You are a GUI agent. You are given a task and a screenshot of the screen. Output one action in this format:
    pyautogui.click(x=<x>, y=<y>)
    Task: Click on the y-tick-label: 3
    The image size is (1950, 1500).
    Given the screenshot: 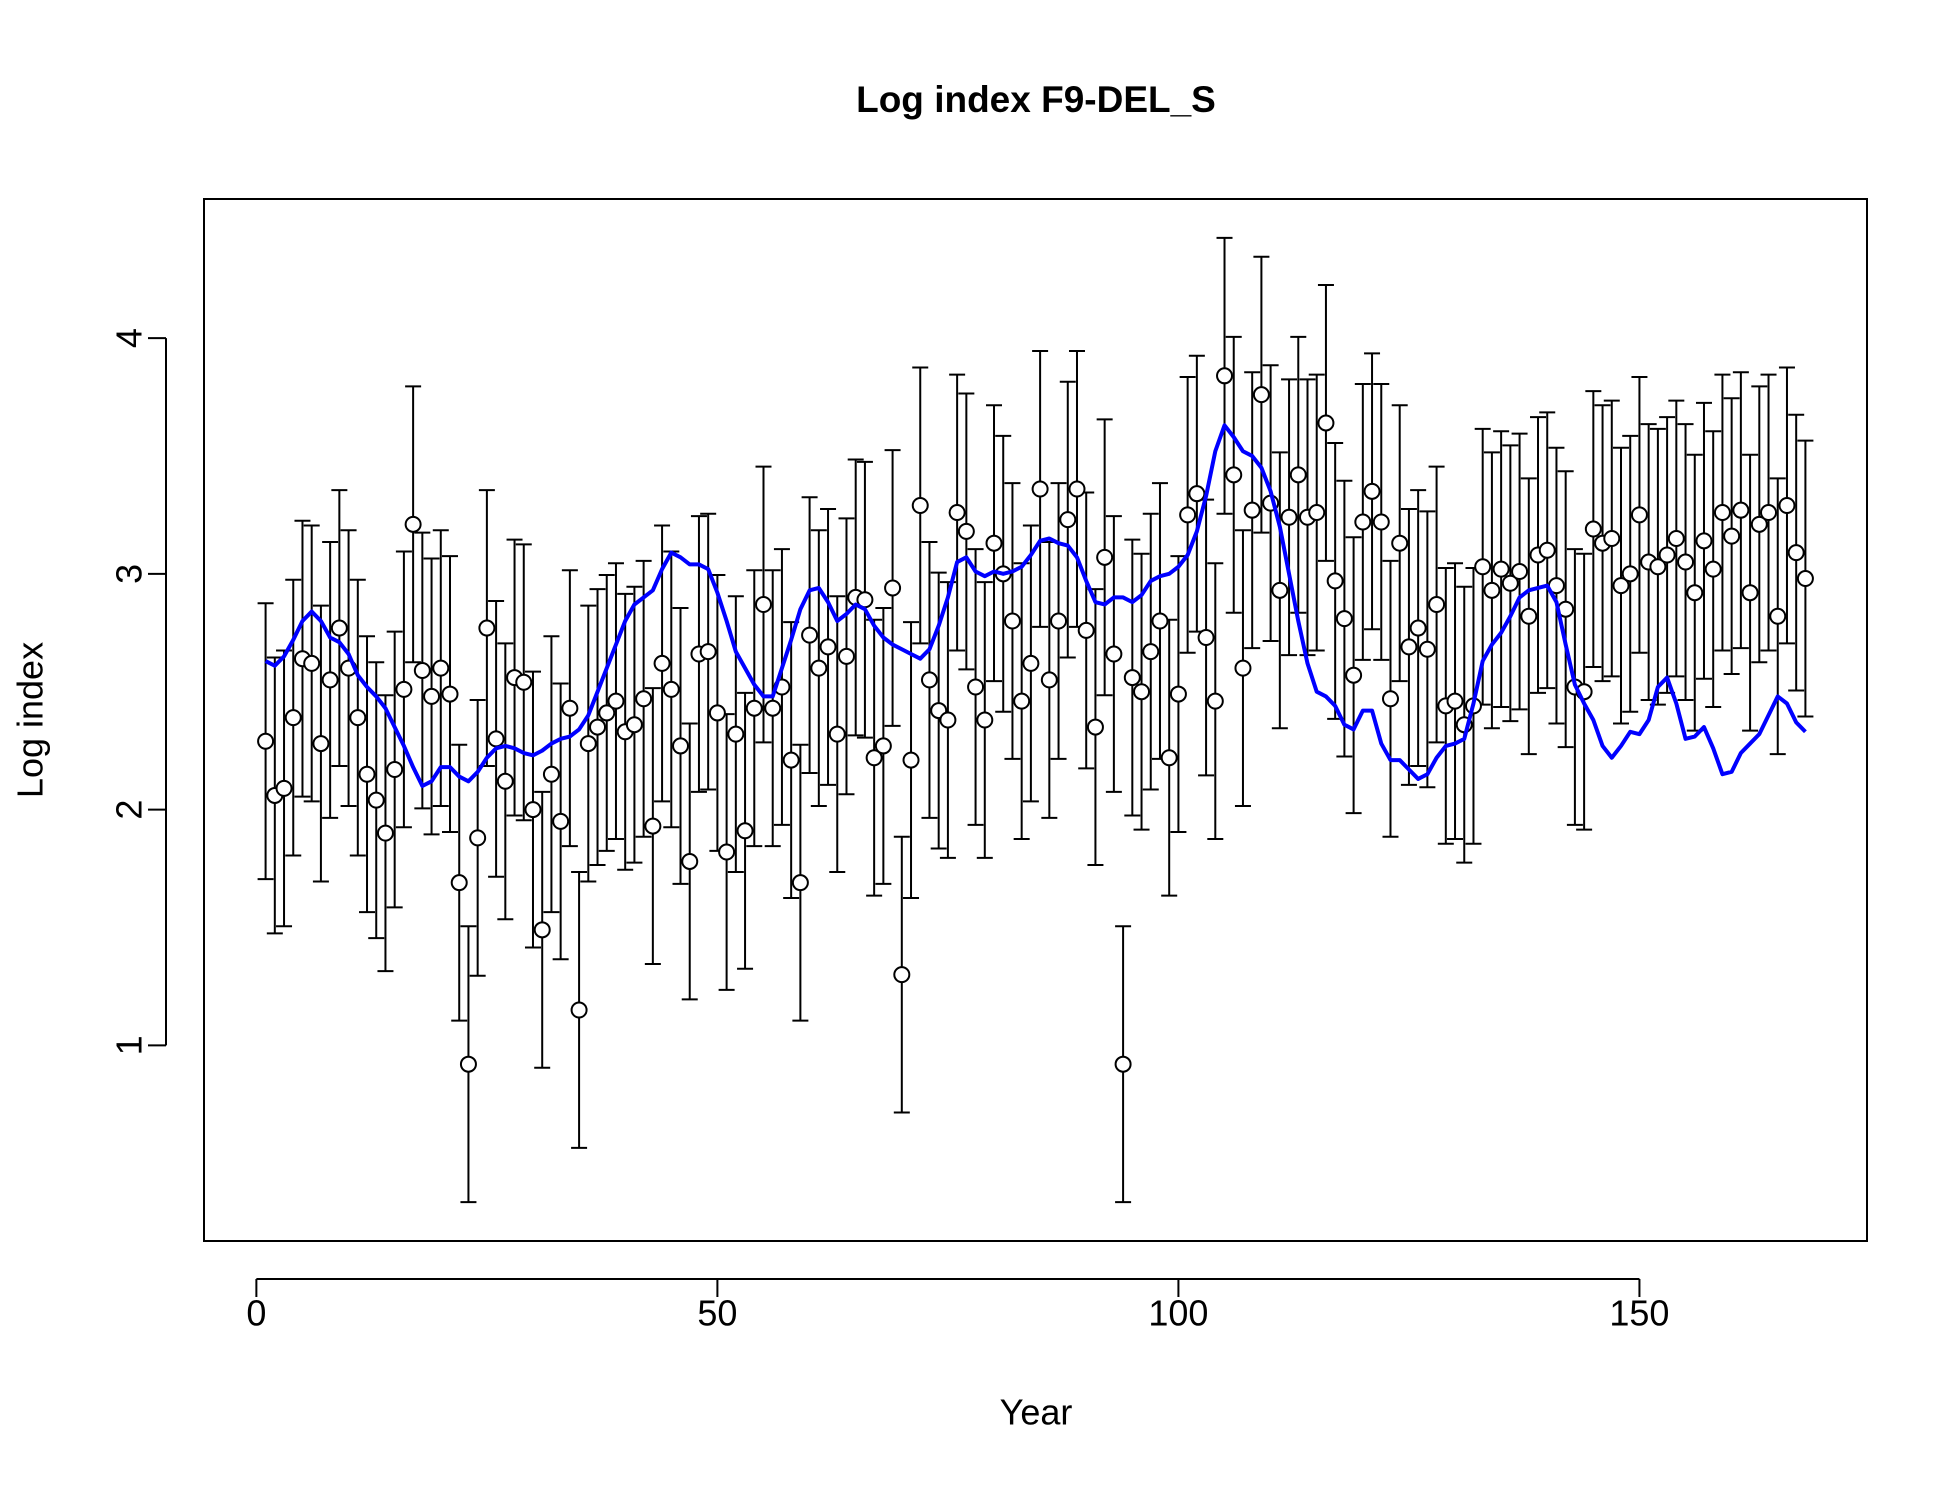 What is the action you would take?
    pyautogui.click(x=129, y=574)
    